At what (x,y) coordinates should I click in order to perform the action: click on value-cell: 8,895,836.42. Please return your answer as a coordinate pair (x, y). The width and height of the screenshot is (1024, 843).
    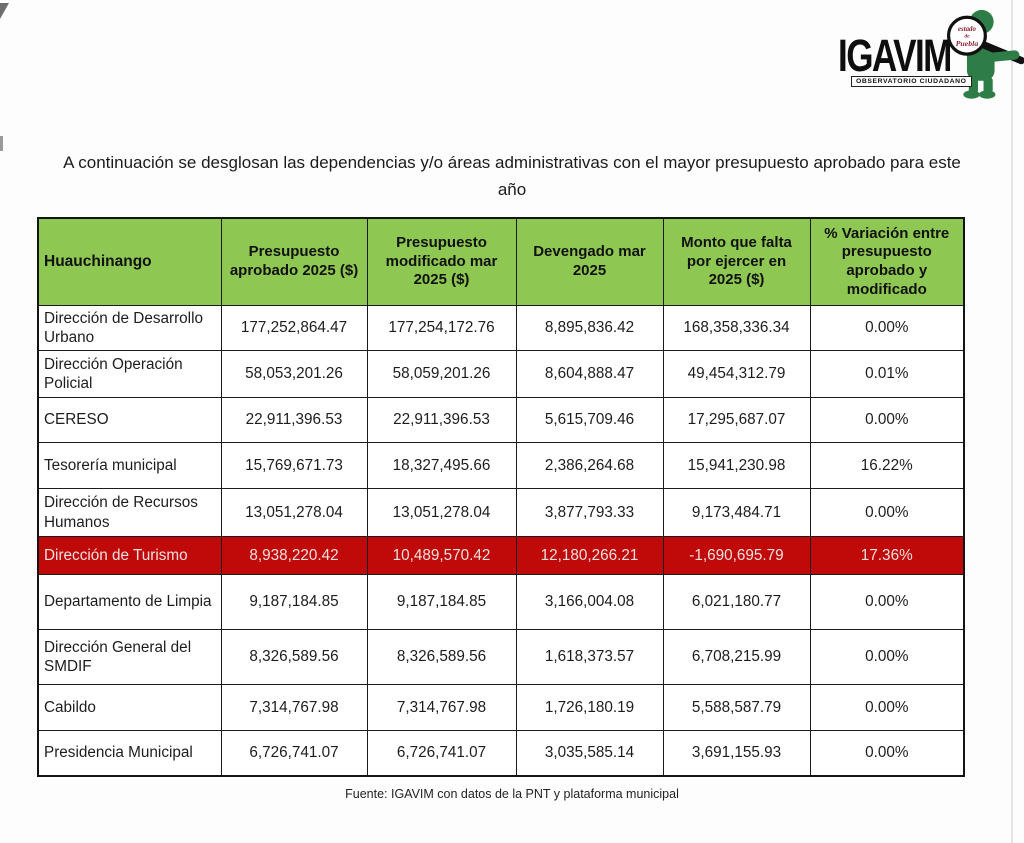
    Looking at the image, I should click on (589, 328).